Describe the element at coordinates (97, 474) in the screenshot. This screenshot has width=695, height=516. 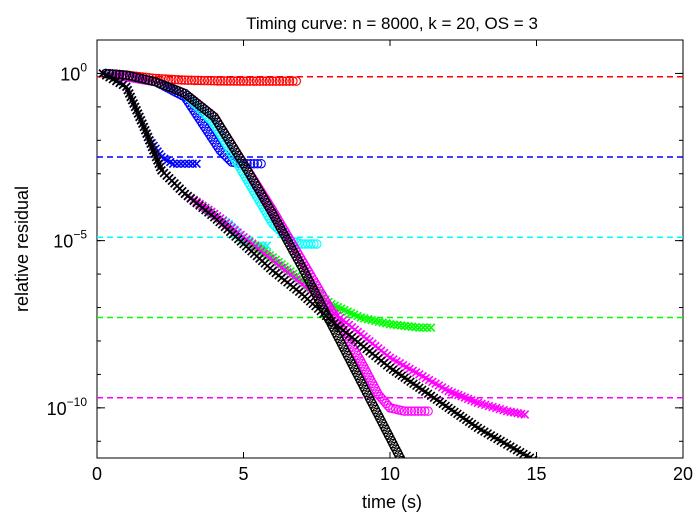
I see `x-tick-label: 0` at that location.